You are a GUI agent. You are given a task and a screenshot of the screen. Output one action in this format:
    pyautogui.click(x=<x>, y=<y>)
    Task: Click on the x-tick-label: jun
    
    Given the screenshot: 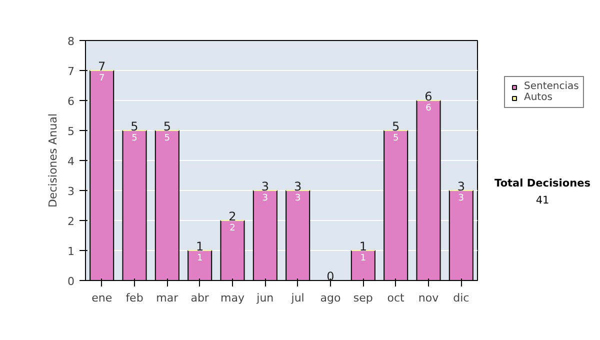 What is the action you would take?
    pyautogui.click(x=265, y=298)
    